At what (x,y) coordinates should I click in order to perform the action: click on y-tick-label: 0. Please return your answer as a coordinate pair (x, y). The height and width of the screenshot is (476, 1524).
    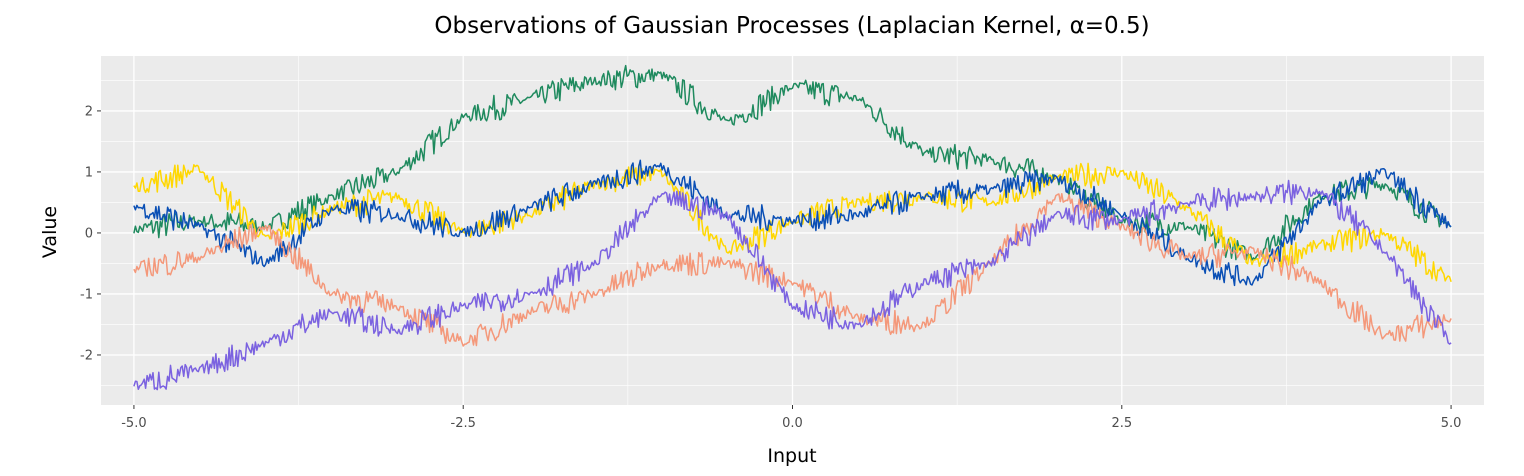
    Looking at the image, I should click on (89, 233).